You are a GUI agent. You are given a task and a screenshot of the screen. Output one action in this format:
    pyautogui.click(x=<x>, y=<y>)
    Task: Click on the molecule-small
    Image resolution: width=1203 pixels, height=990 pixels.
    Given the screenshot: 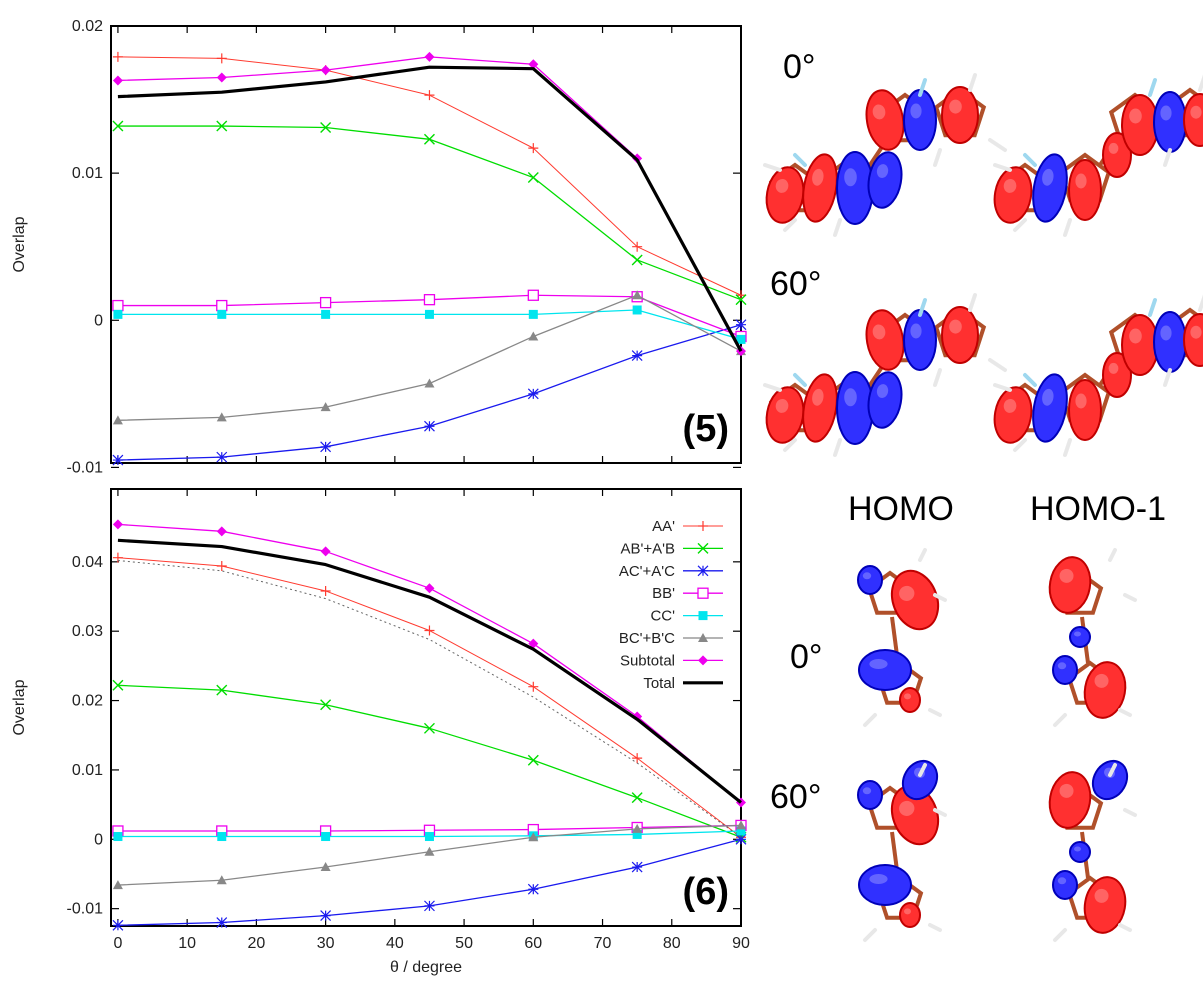 What is the action you would take?
    pyautogui.click(x=1092, y=850)
    